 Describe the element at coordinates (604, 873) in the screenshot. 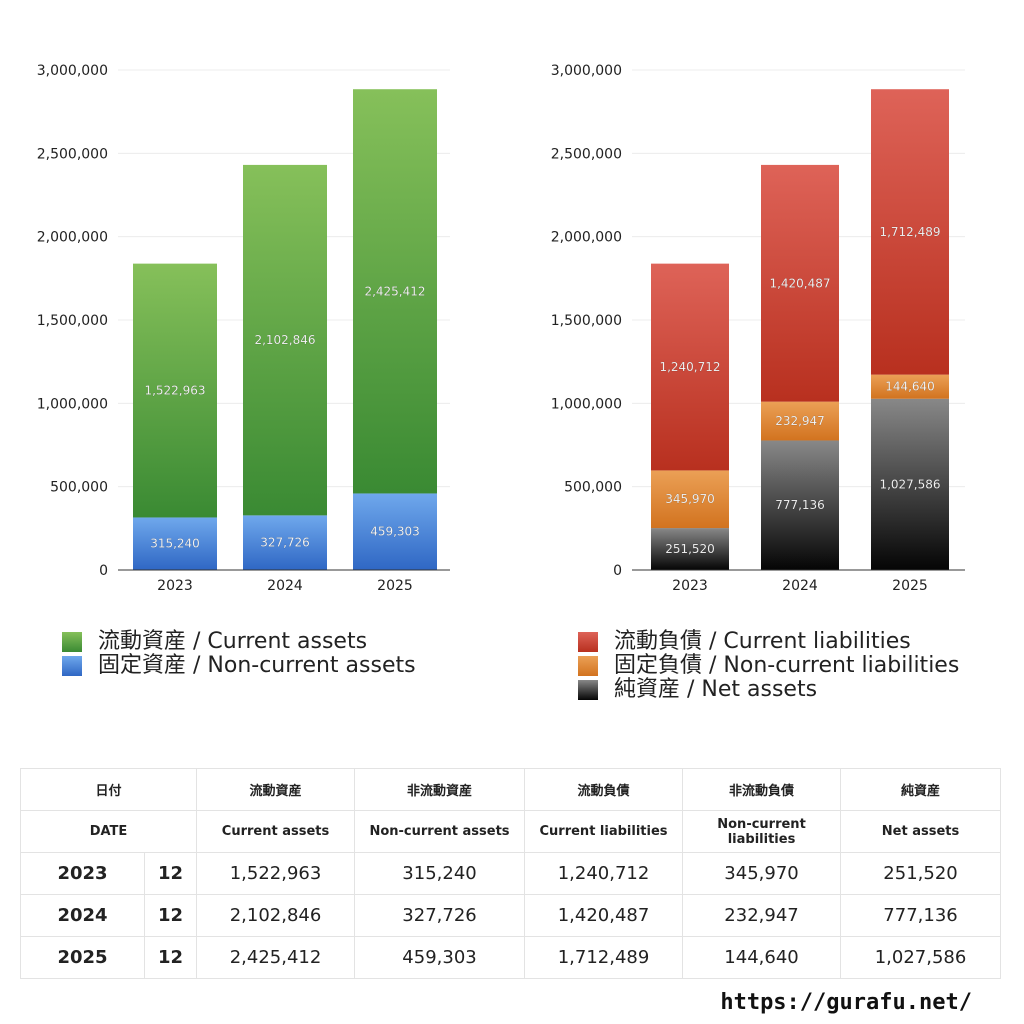

I see `table-cell: 1,240,712` at that location.